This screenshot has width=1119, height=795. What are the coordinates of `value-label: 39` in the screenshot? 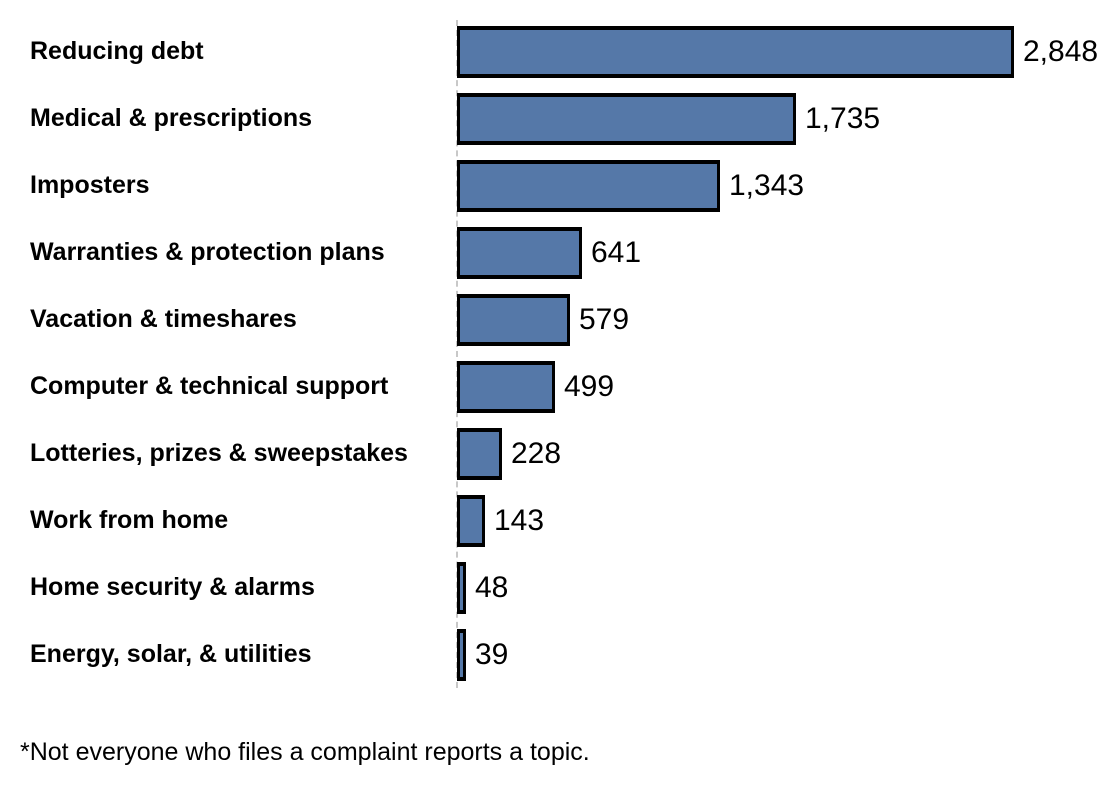 It's located at (492, 654).